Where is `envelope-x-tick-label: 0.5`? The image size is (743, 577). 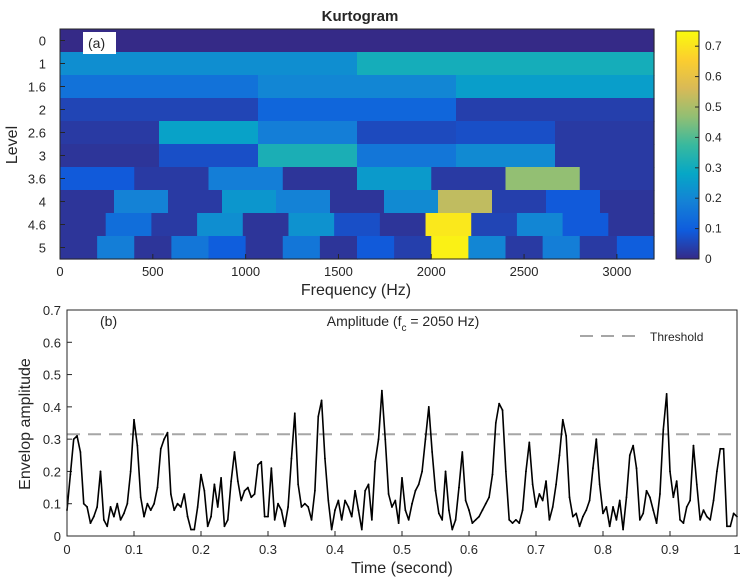
envelope-x-tick-label: 0.5 is located at coordinates (402, 549).